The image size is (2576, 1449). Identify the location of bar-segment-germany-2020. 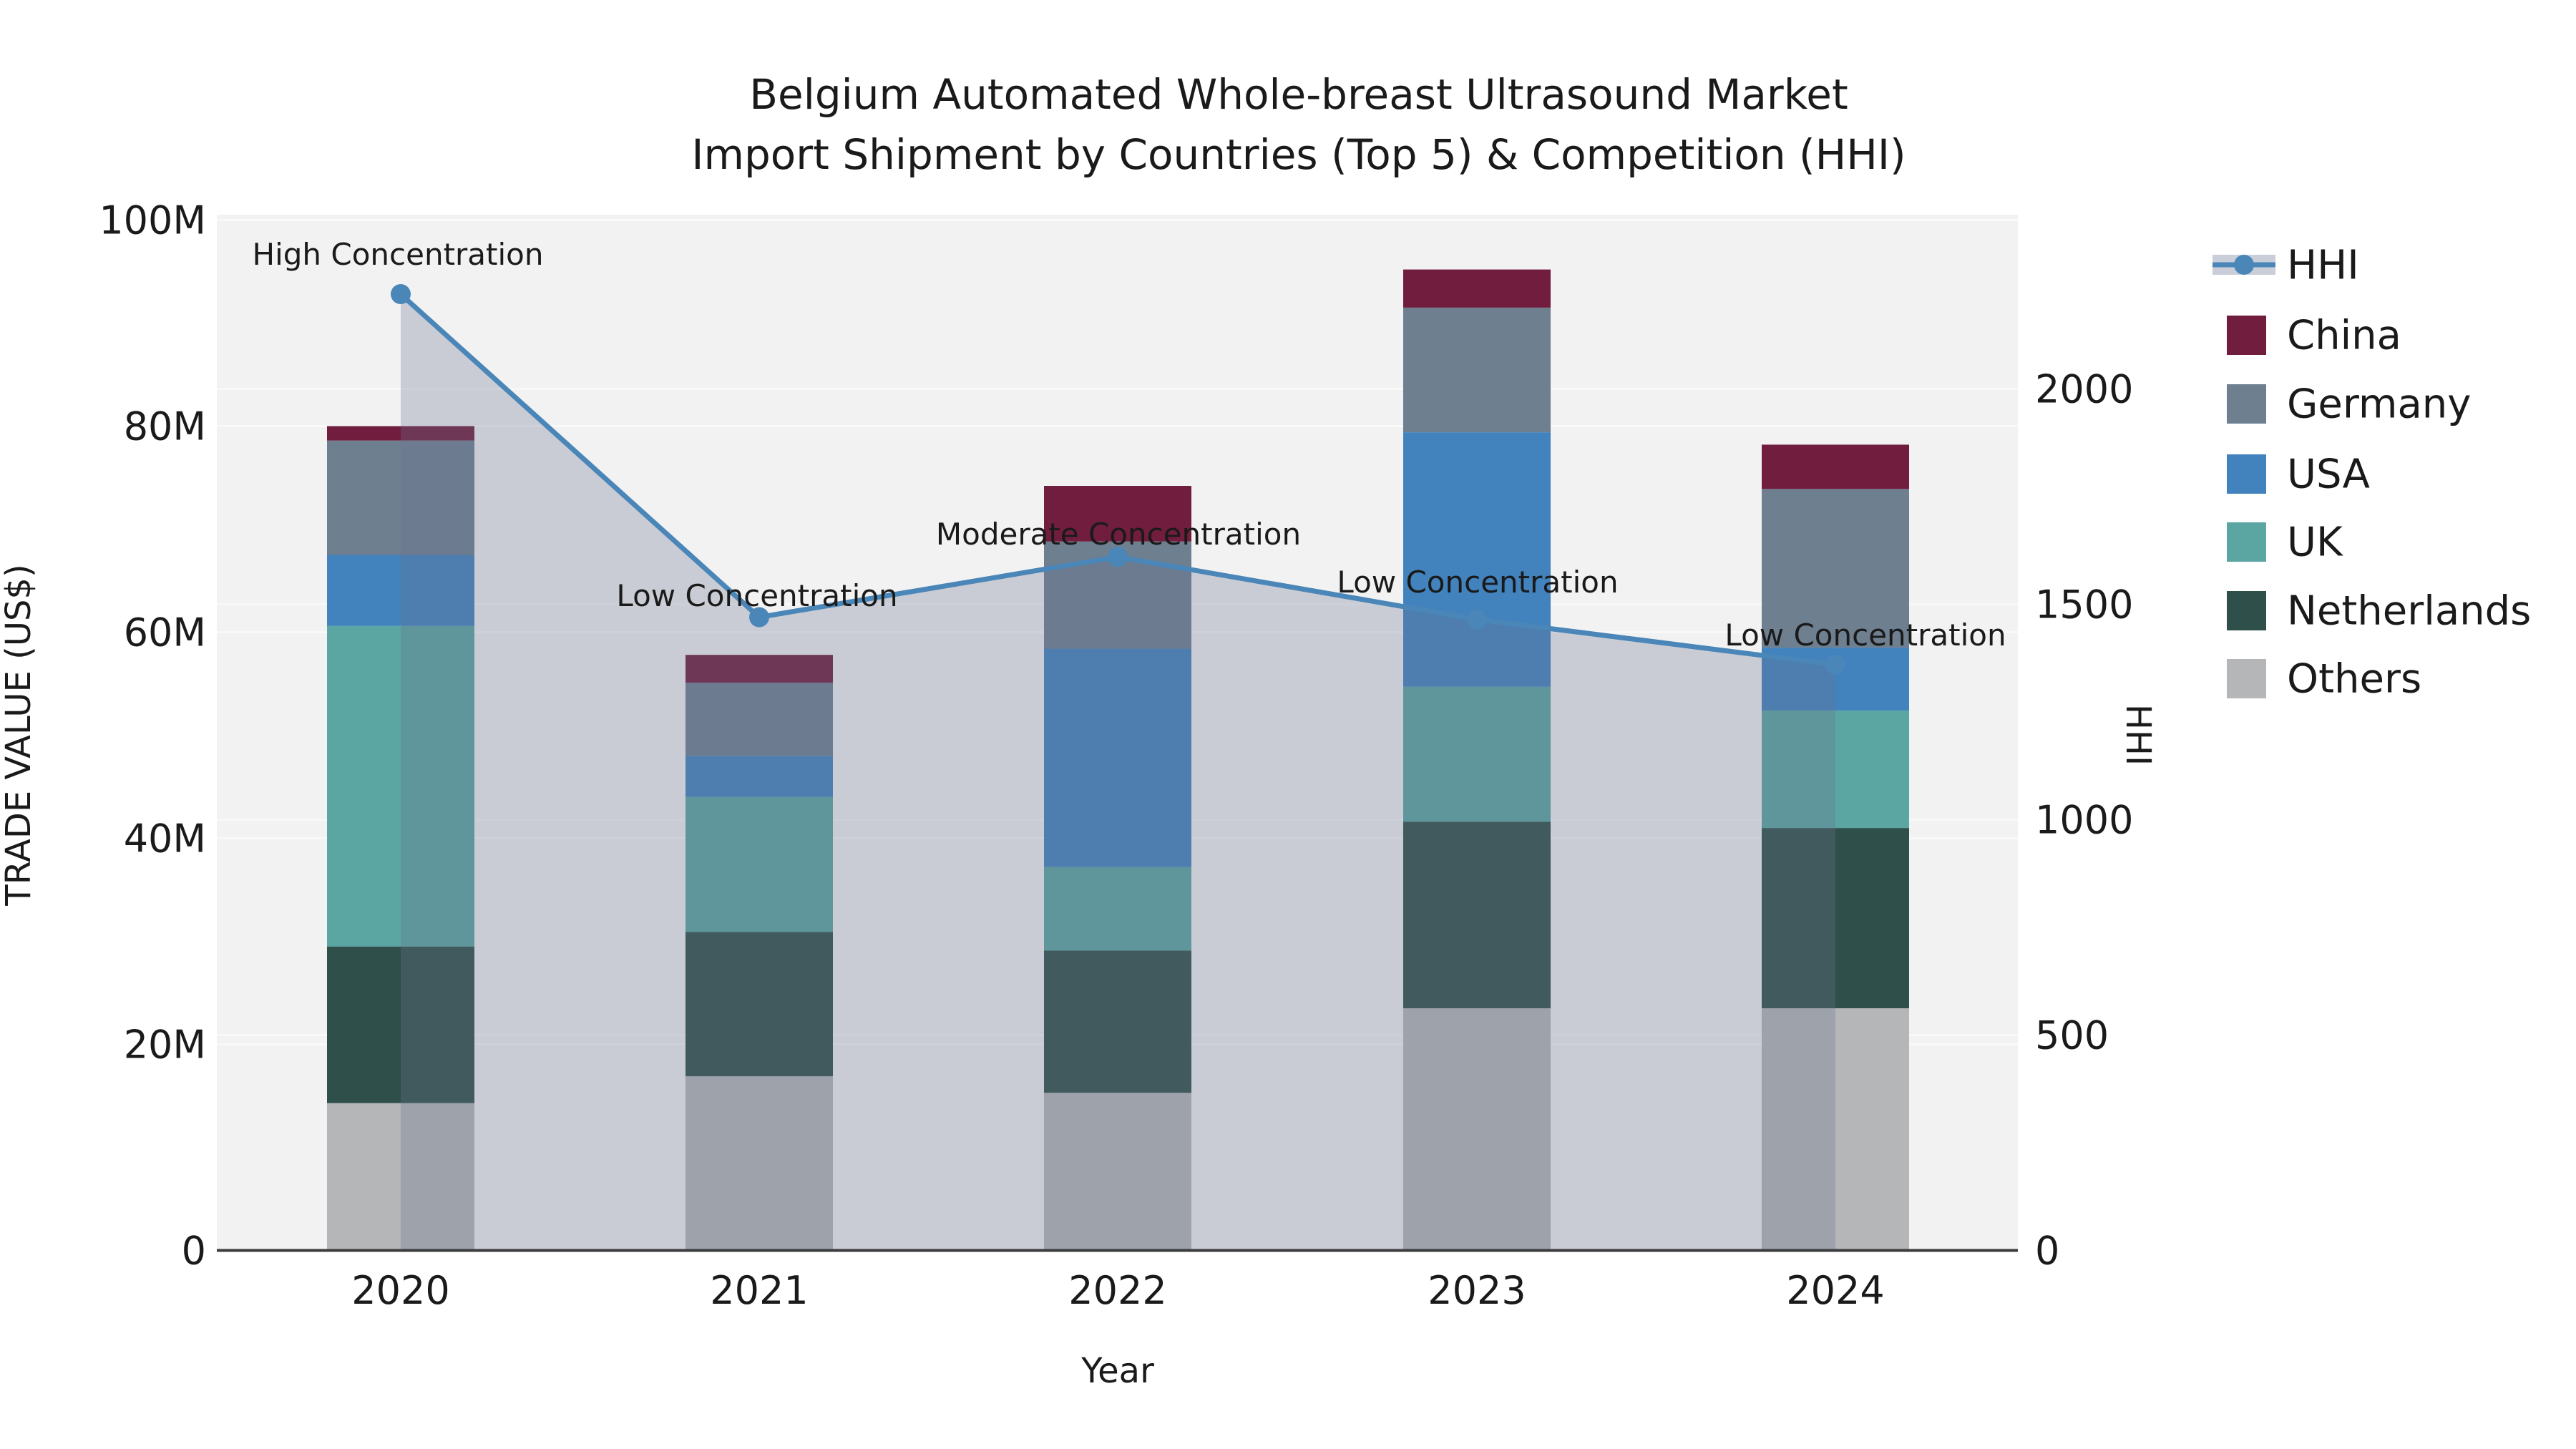
(400, 497).